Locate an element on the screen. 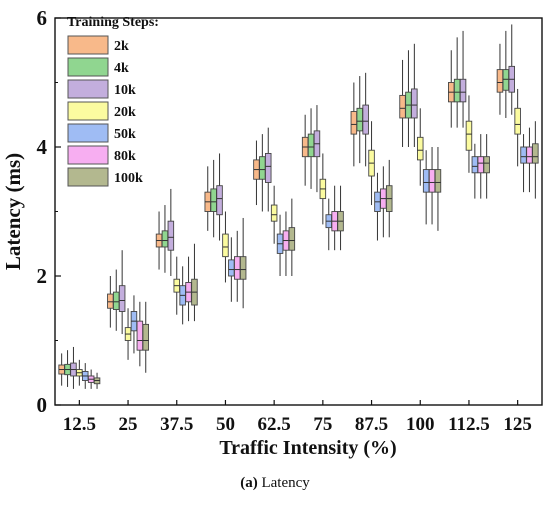  box-50k-87.5 is located at coordinates (377, 206).